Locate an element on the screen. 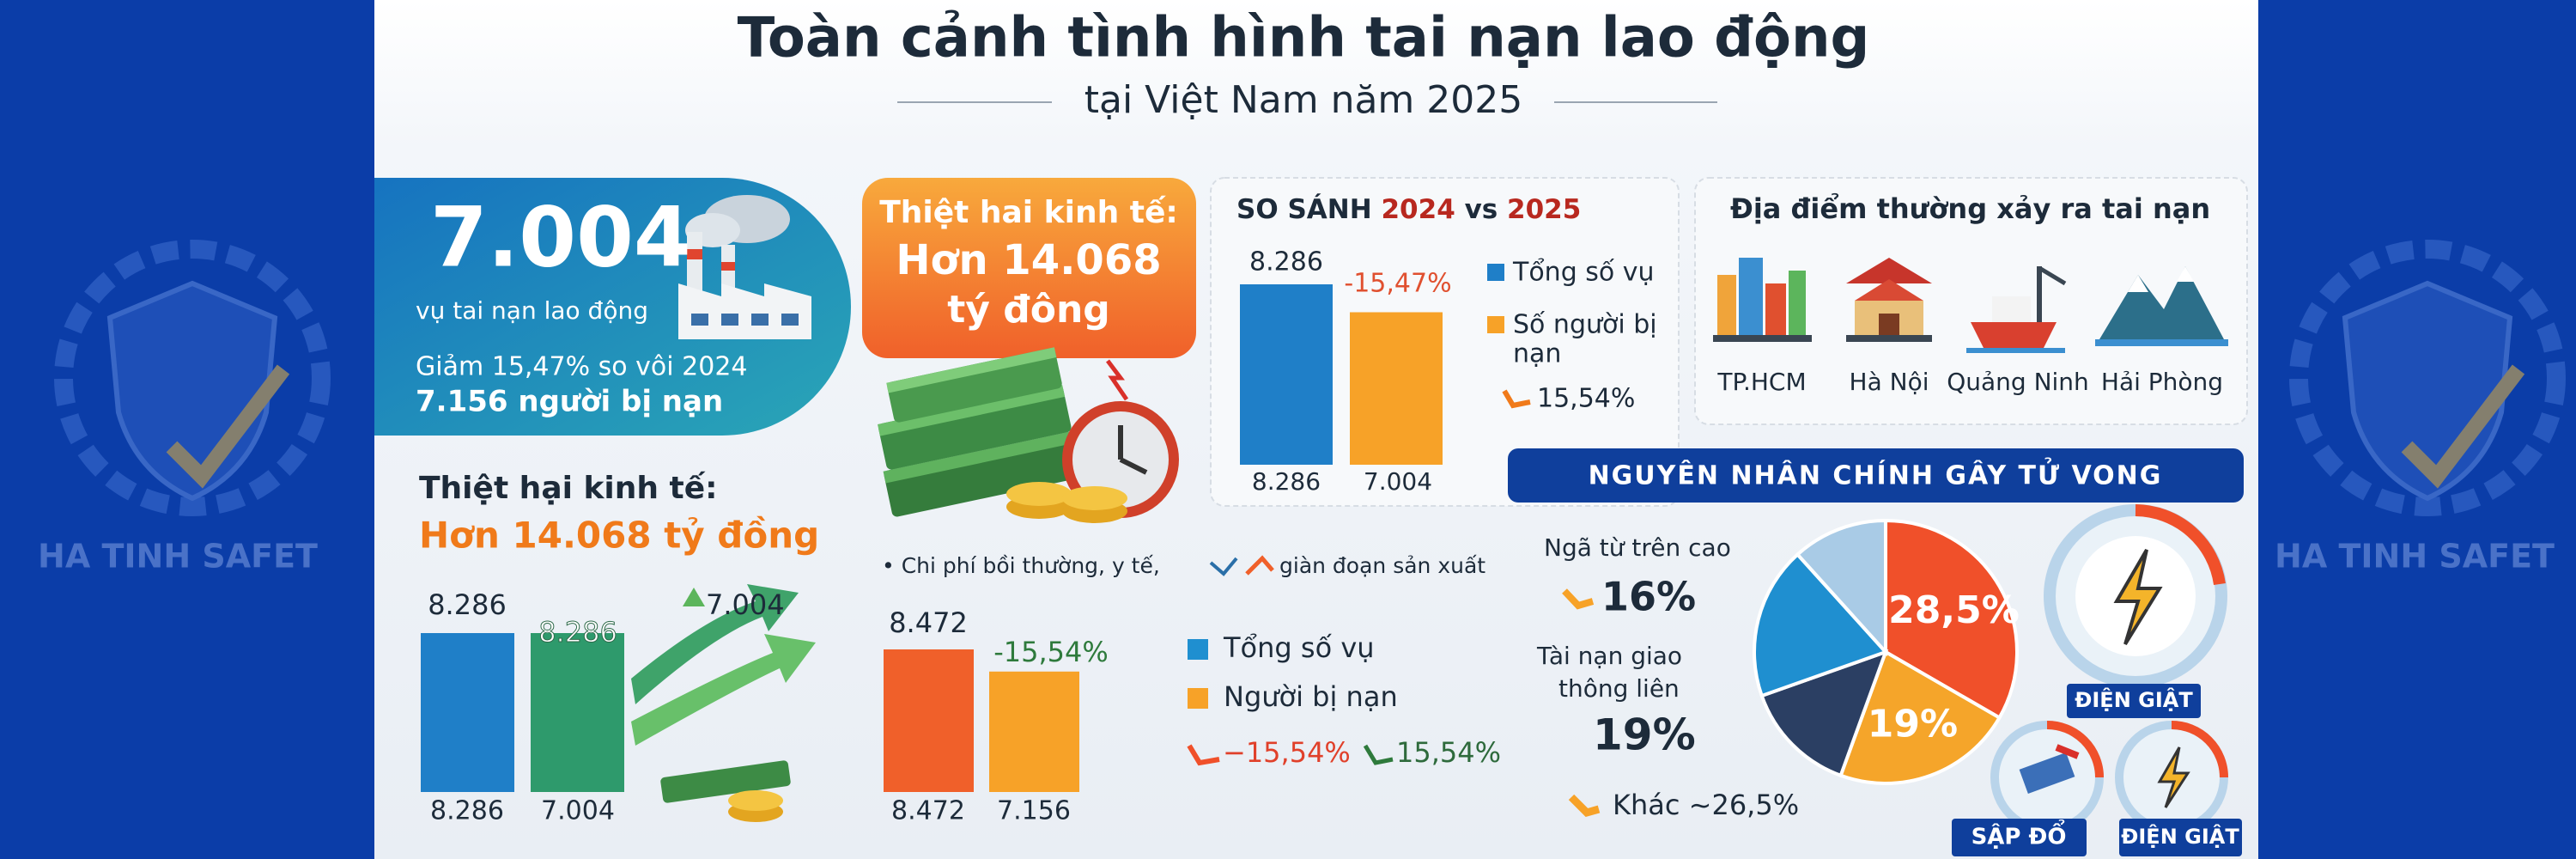  location-label: Quảng Ninh is located at coordinates (2018, 382).